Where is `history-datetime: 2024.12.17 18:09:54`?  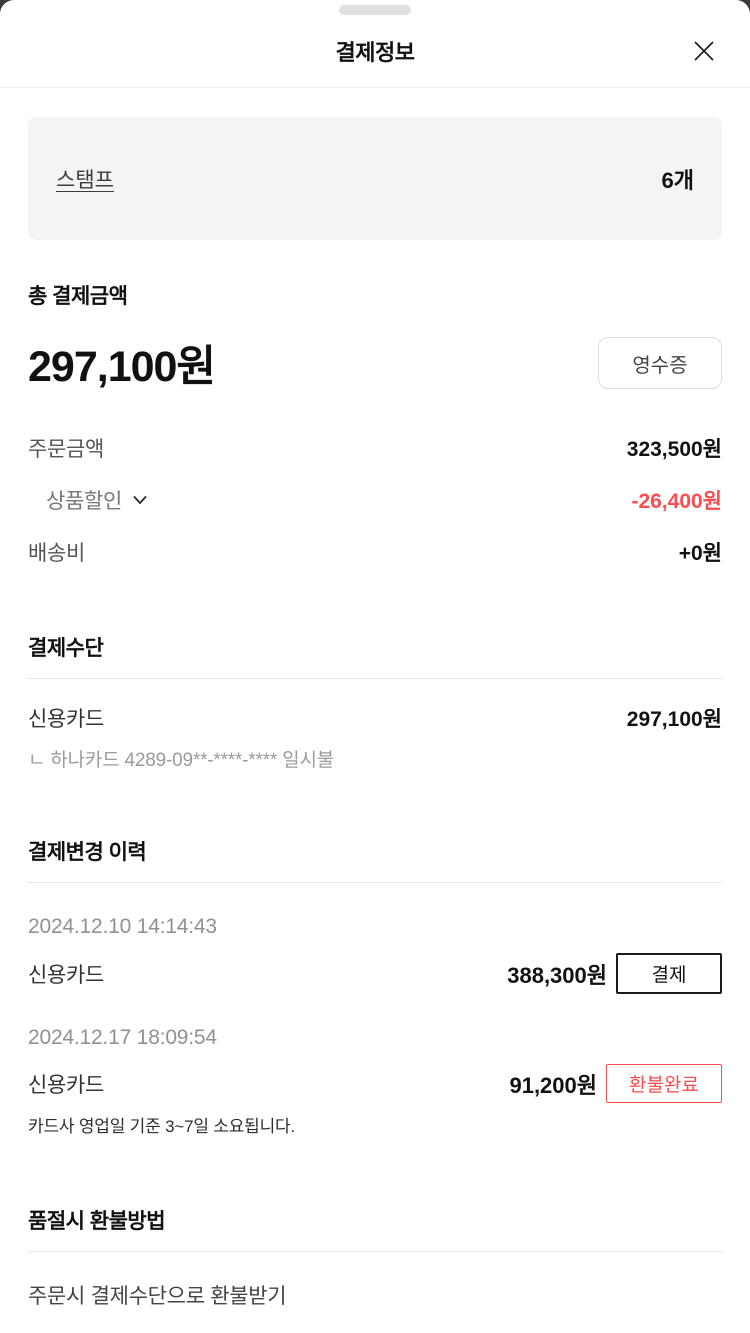 history-datetime: 2024.12.17 18:09:54 is located at coordinates (122, 1037).